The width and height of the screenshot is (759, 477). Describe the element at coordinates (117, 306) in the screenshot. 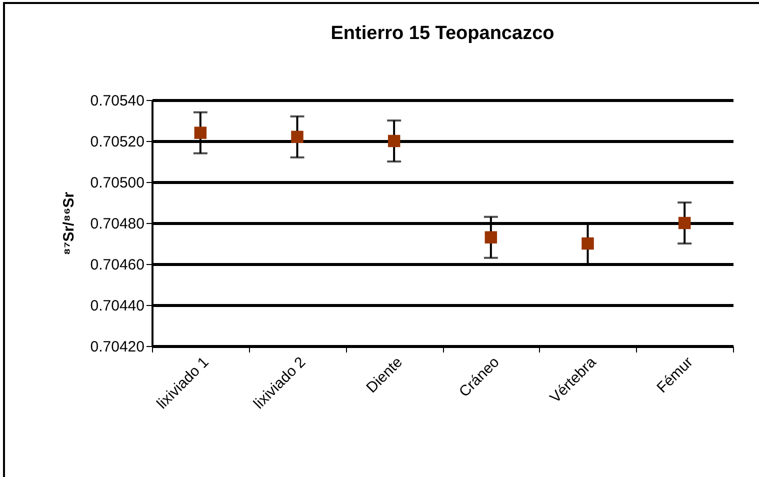

I see `y-tick-label: 0.70440` at that location.